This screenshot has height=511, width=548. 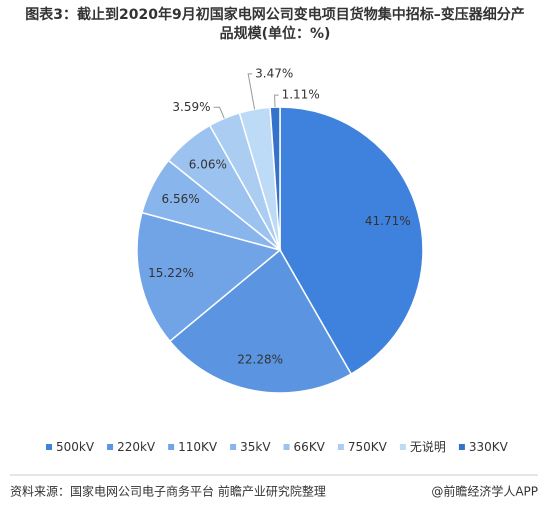 I want to click on data-label: 41.71%, so click(x=388, y=221).